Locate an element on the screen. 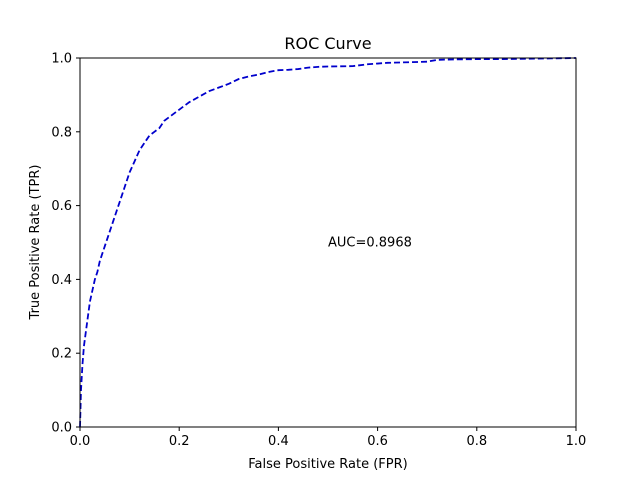 The height and width of the screenshot is (480, 640). y-axis-ticks: 0.0 0.2 0.4 0.6 0.8 1.0 is located at coordinates (65, 244).